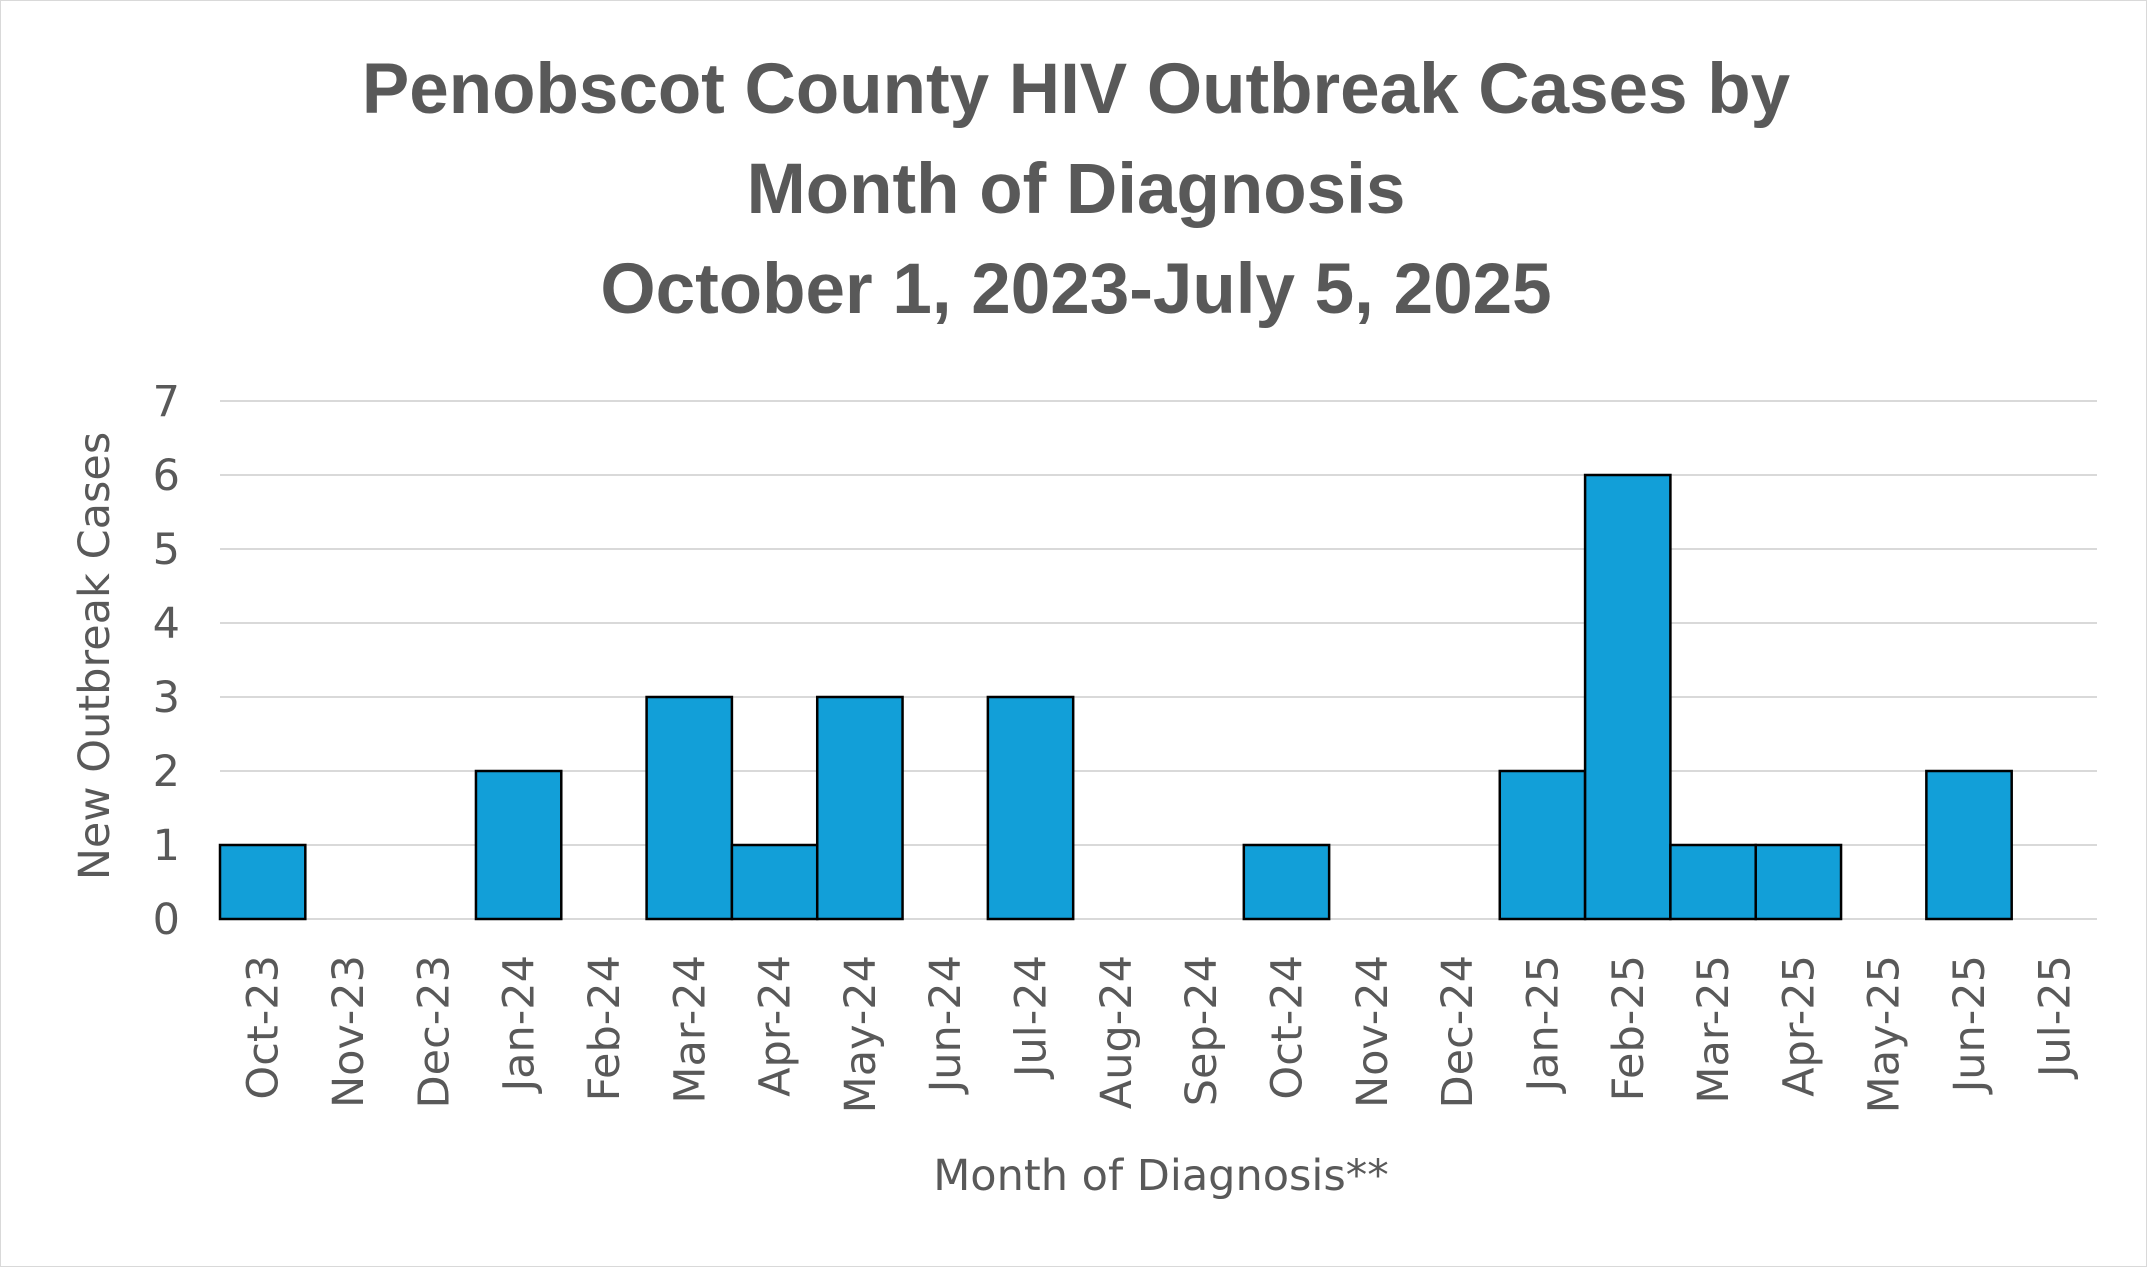  Describe the element at coordinates (166, 476) in the screenshot. I see `y-tick-label: 6` at that location.